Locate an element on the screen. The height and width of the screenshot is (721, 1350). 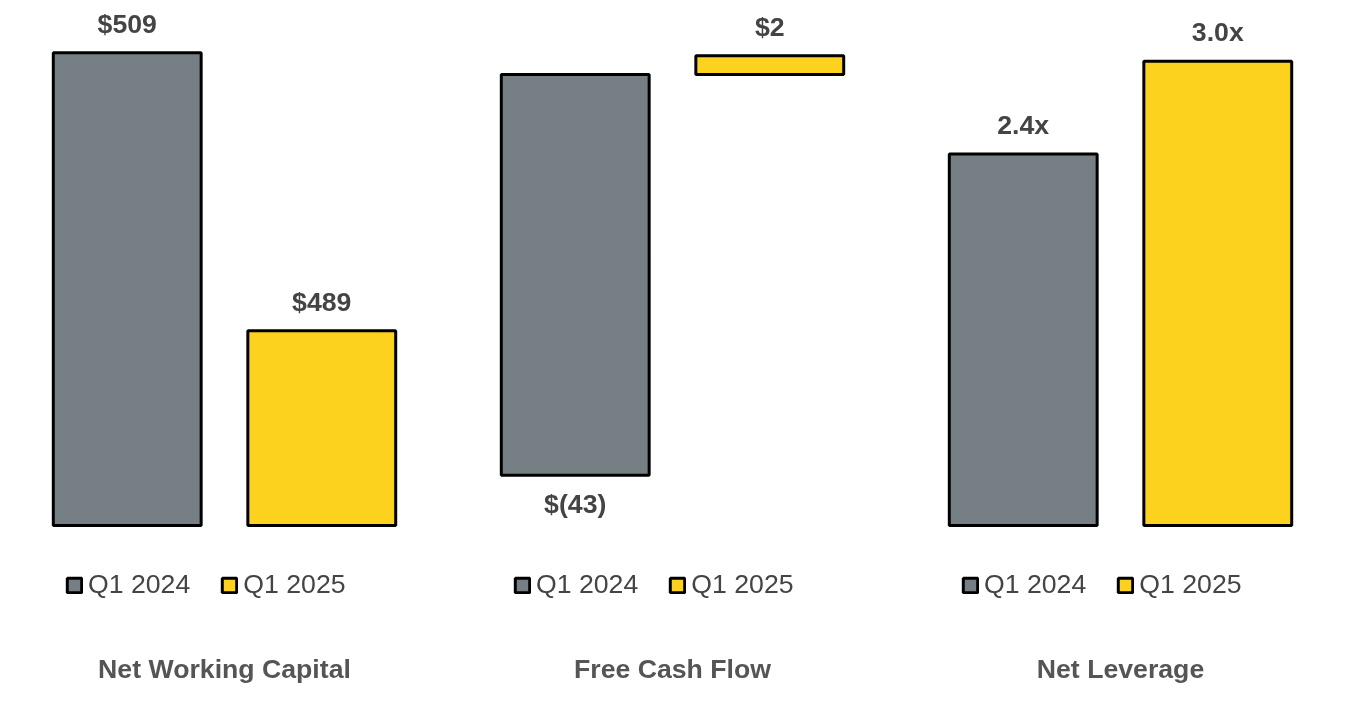
text: Net Leverage is located at coordinates (1120, 668).